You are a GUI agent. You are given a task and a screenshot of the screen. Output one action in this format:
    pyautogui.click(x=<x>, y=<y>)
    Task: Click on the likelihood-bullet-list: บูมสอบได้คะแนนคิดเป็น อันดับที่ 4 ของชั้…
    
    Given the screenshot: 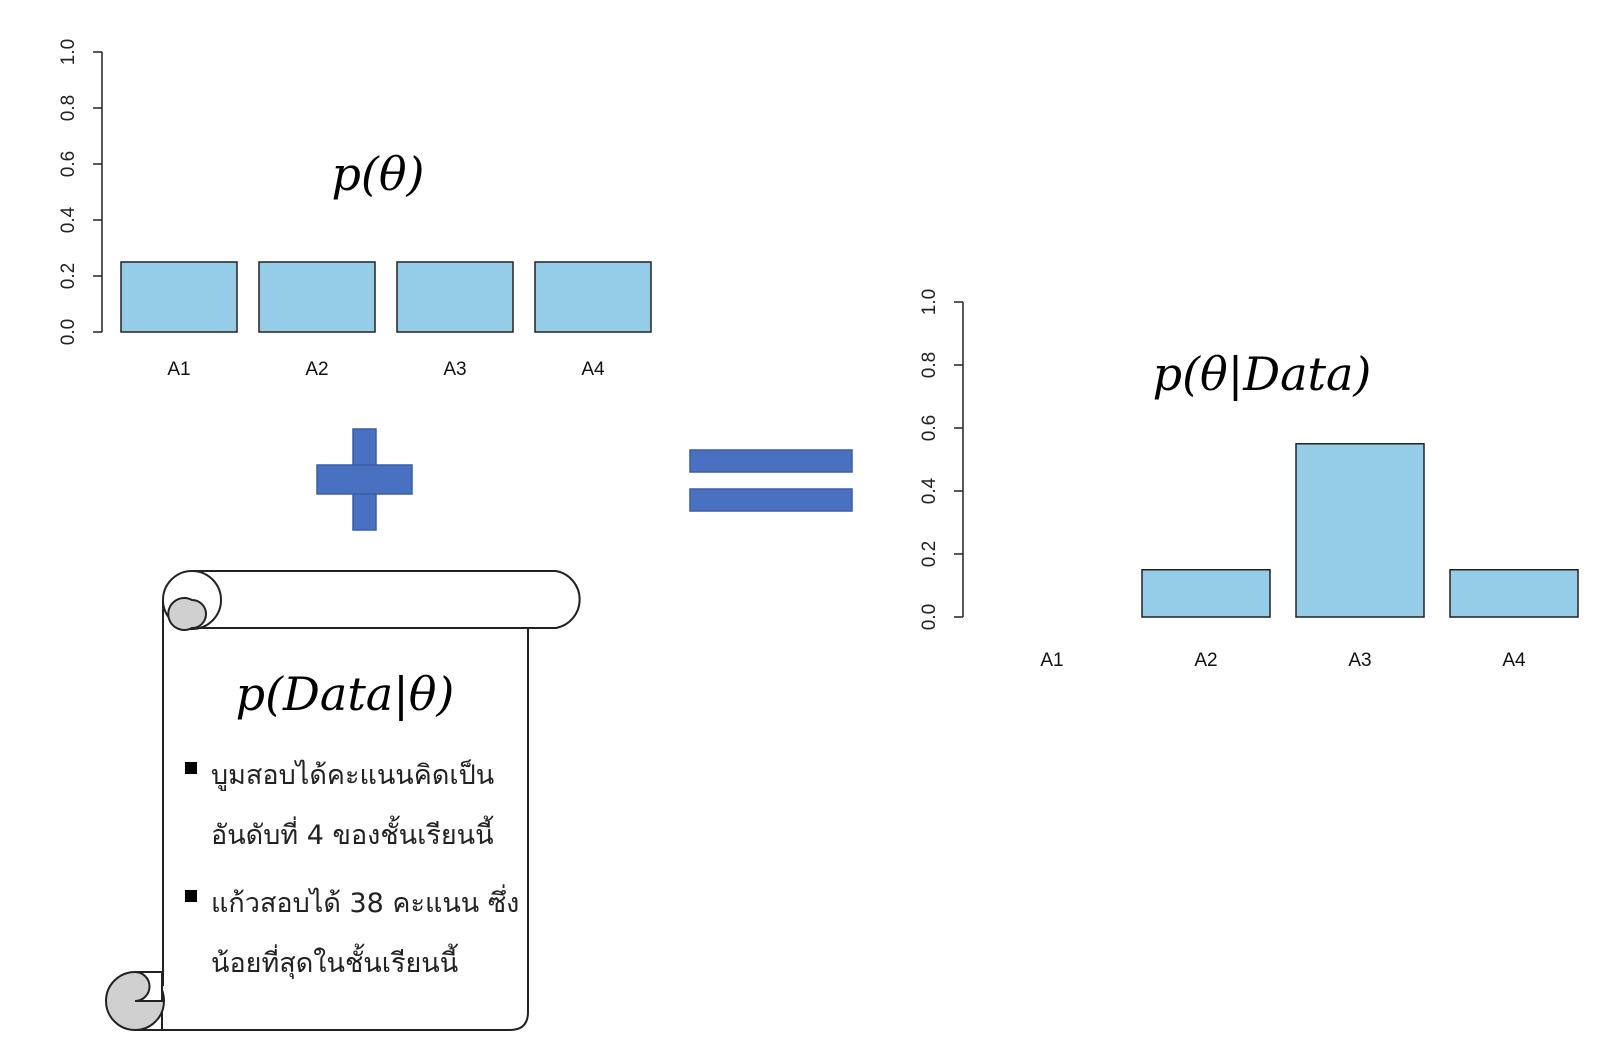 What is the action you would take?
    pyautogui.click(x=352, y=868)
    